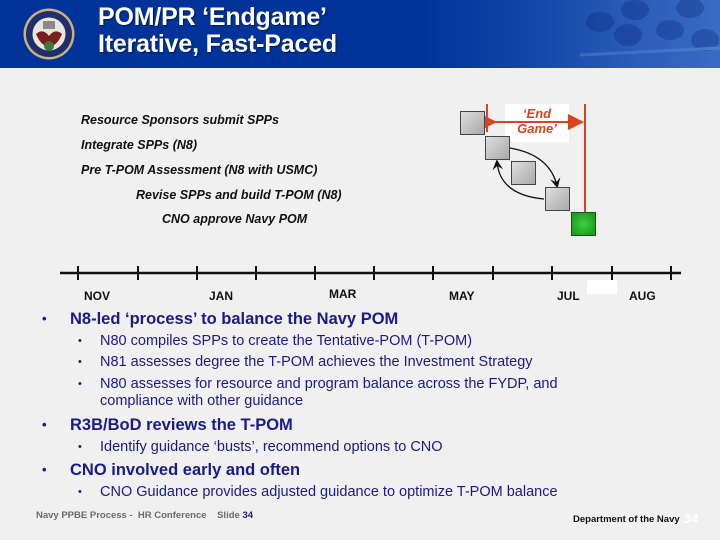  Describe the element at coordinates (583, 224) in the screenshot. I see `step-box-final` at that location.